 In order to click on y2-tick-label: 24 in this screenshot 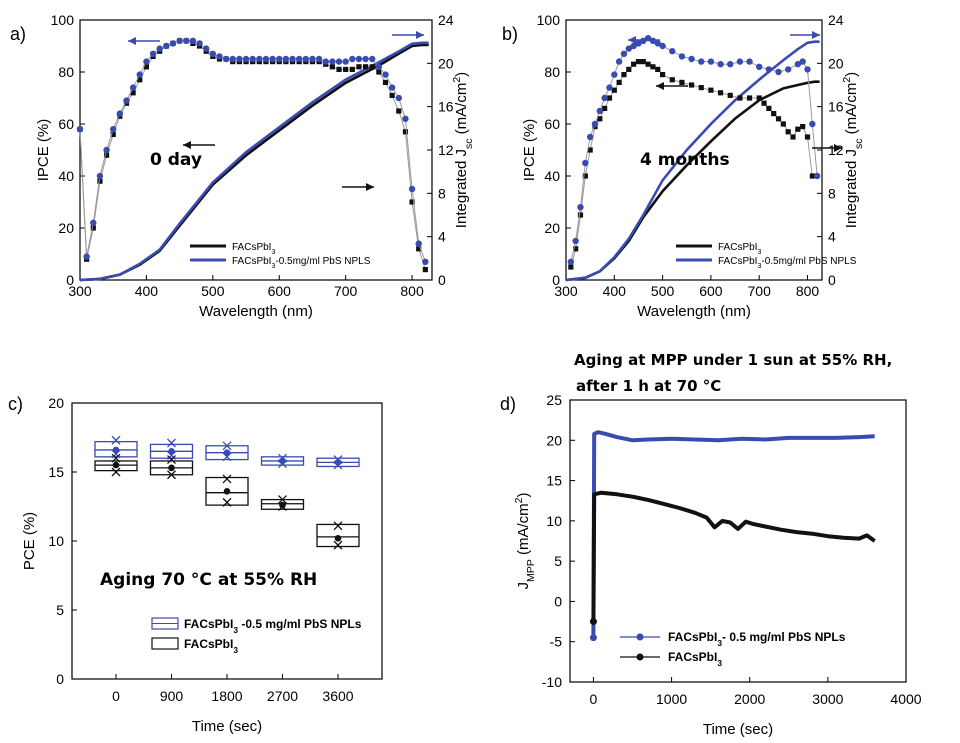, I will do `click(446, 20)`.